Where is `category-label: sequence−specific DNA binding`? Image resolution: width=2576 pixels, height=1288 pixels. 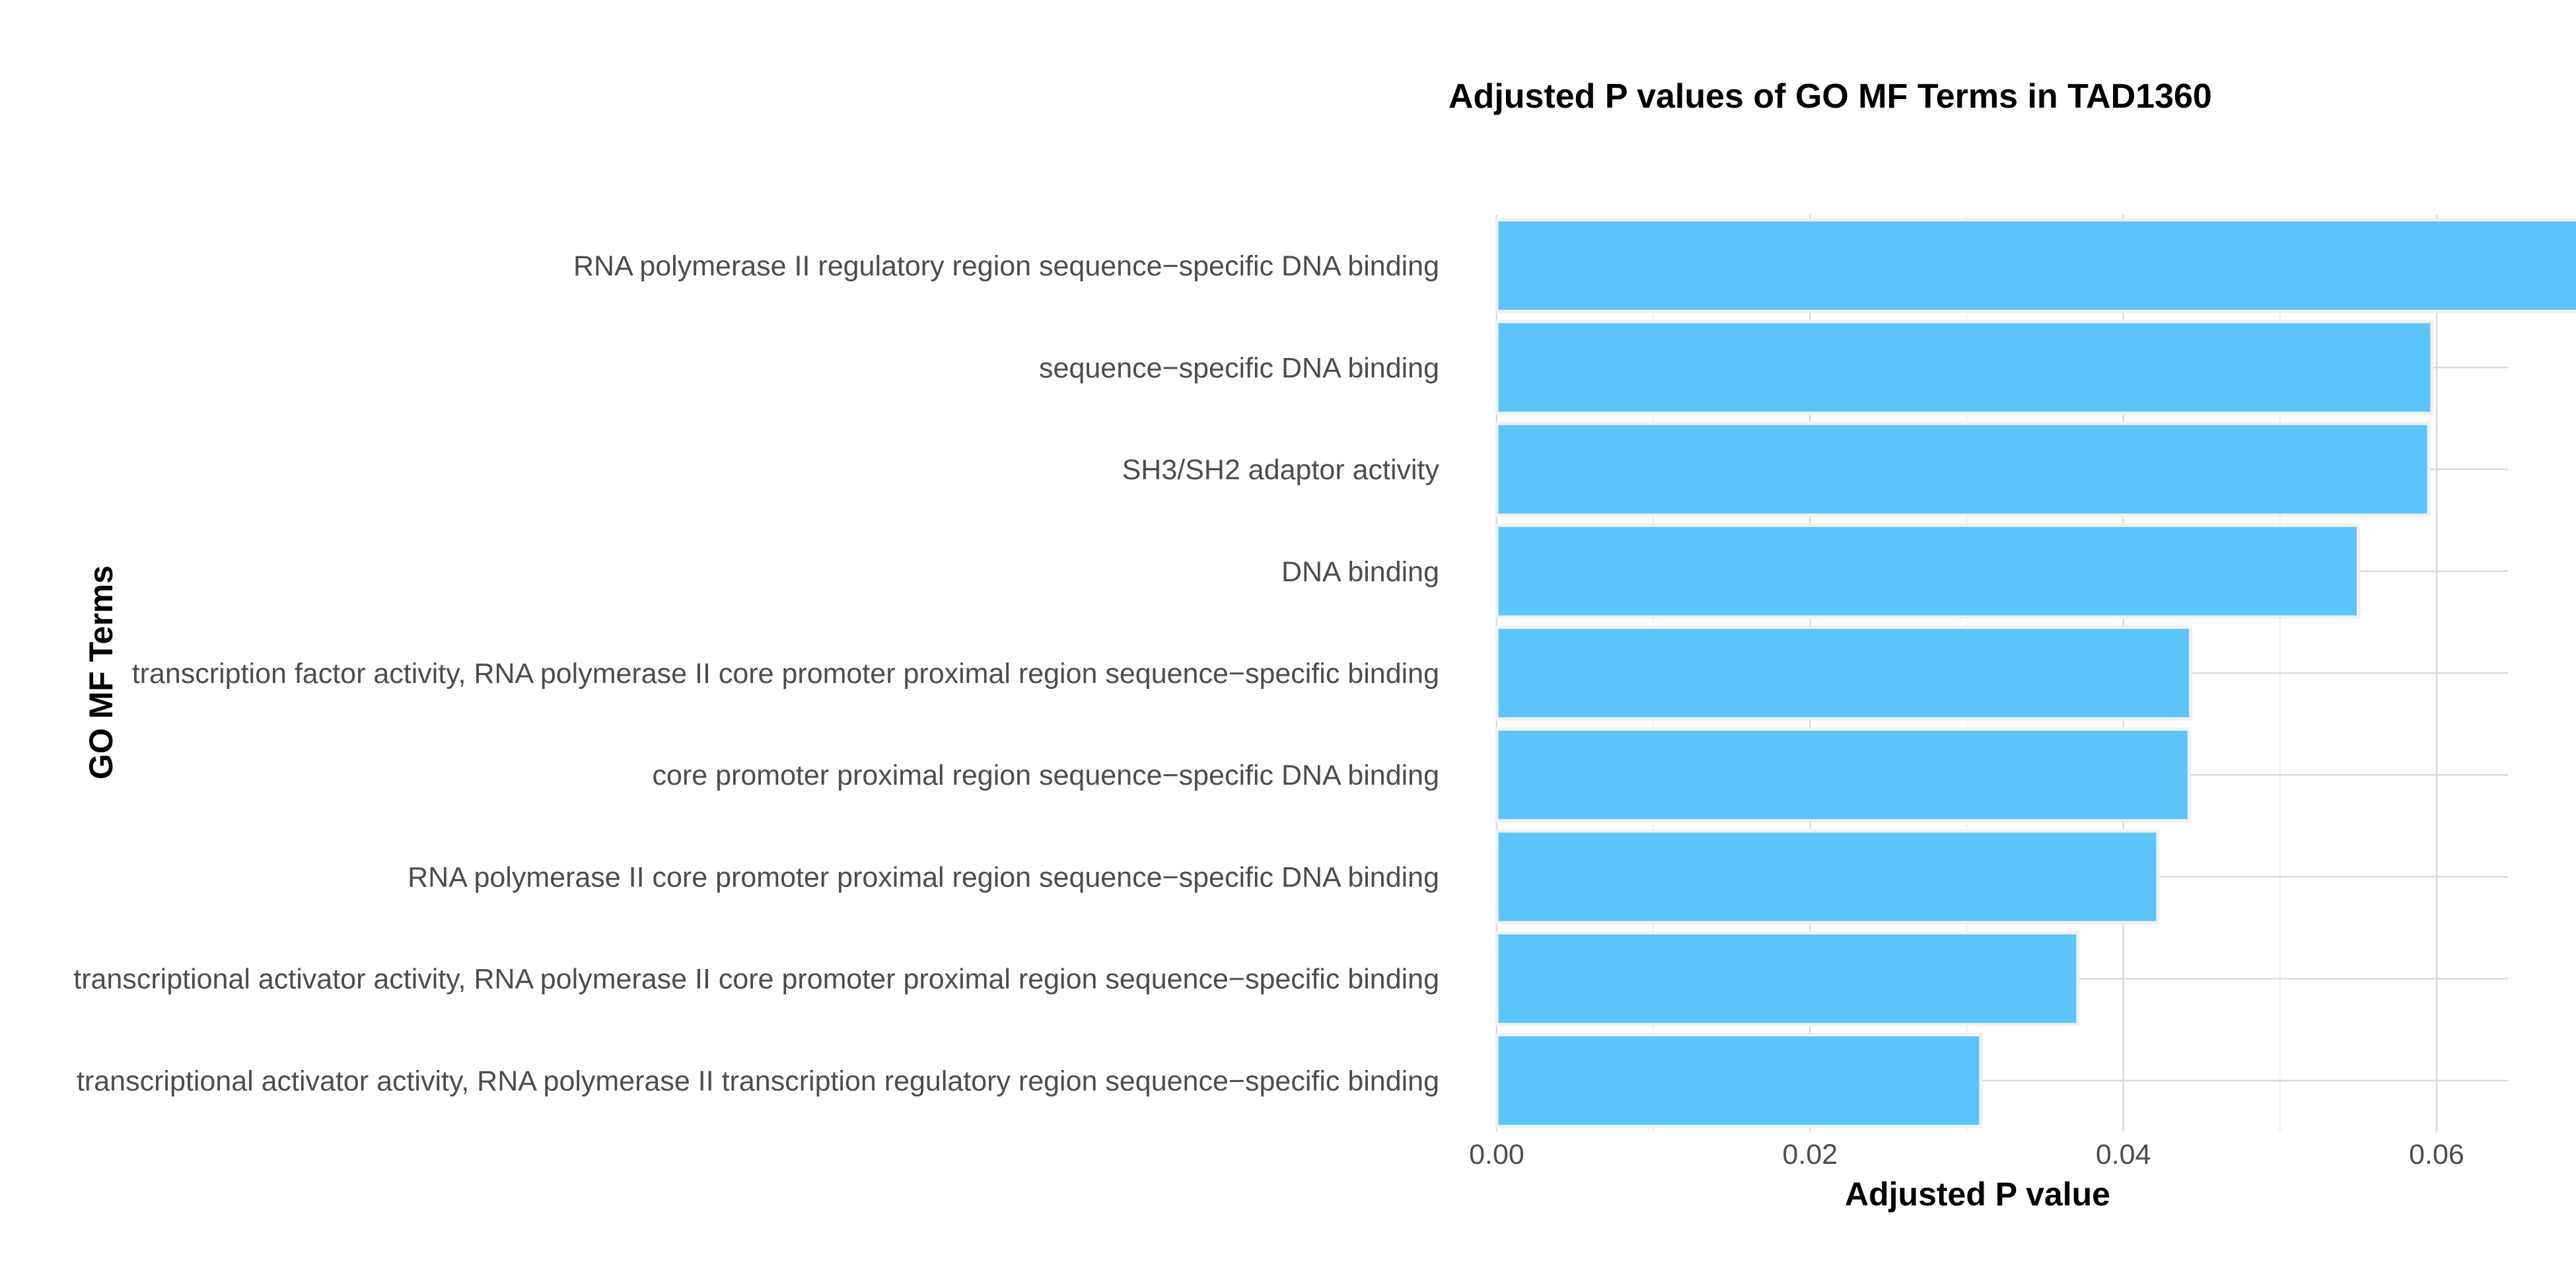 category-label: sequence−specific DNA binding is located at coordinates (1239, 368).